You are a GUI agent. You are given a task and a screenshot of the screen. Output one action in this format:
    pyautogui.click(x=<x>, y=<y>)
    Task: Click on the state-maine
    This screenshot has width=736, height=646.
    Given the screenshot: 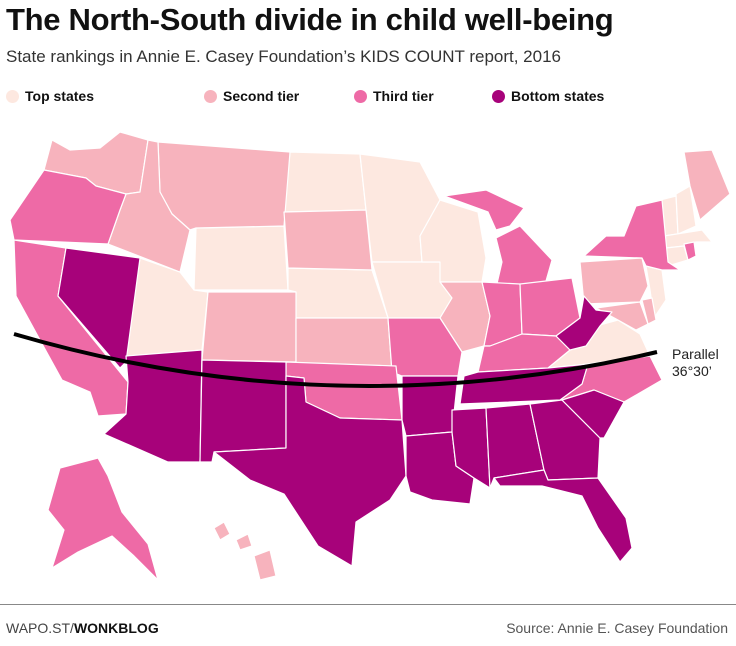 What is the action you would take?
    pyautogui.click(x=707, y=185)
    